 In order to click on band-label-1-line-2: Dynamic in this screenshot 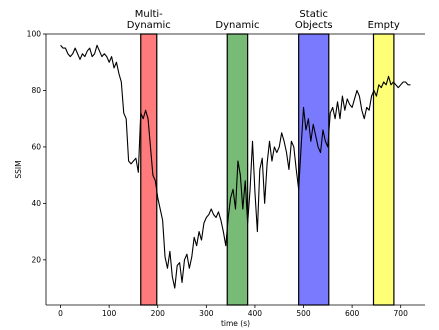, I will do `click(149, 25)`.